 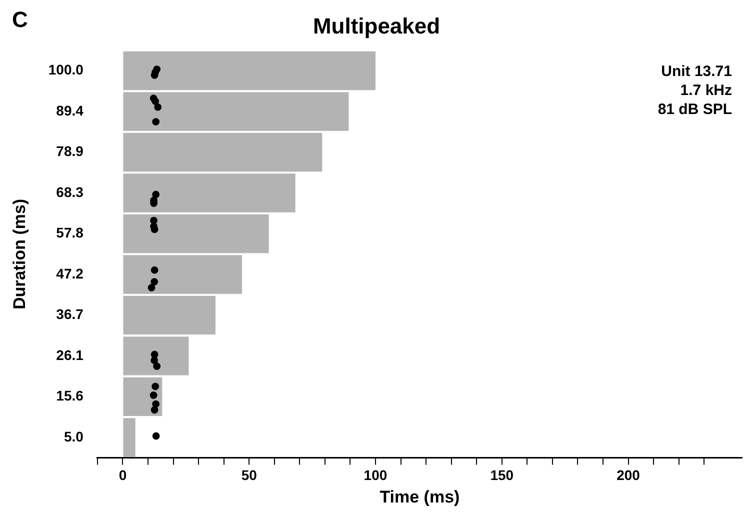 I want to click on x-tick-label: 100, so click(x=376, y=475).